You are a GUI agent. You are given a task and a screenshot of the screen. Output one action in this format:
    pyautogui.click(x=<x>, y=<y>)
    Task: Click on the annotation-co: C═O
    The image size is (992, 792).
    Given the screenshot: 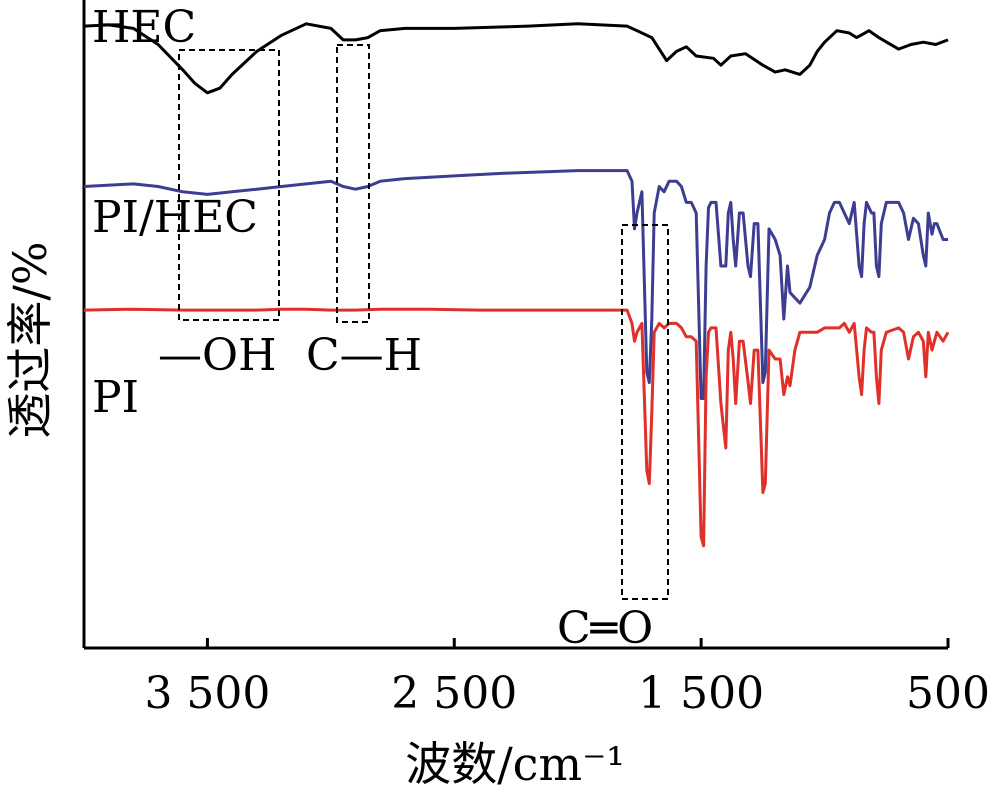 What is the action you would take?
    pyautogui.click(x=605, y=628)
    